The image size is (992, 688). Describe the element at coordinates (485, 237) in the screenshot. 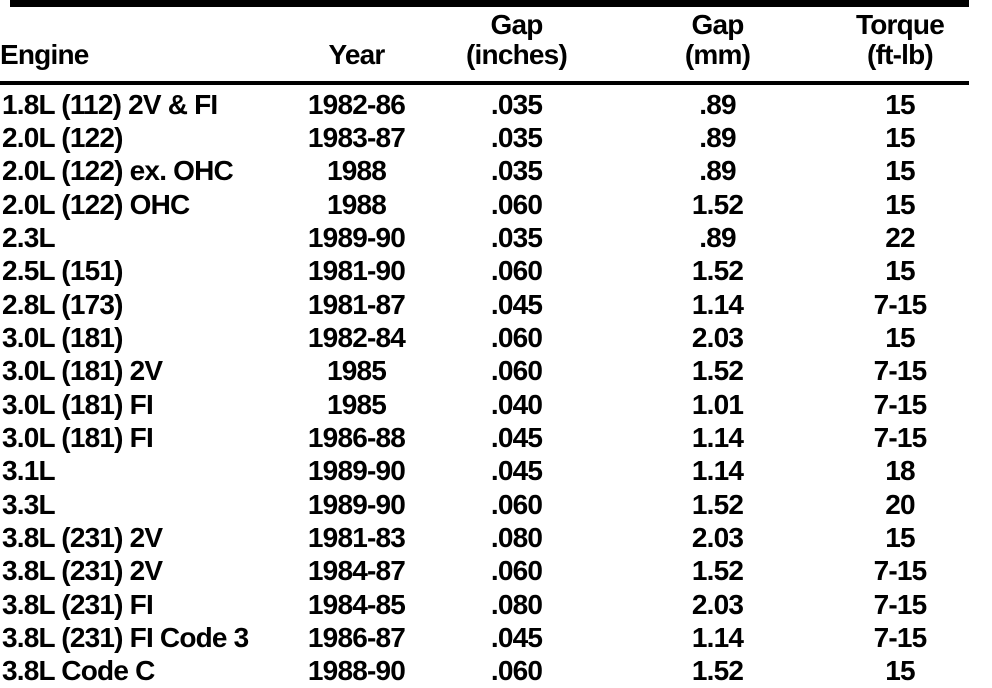

I see `table-row: 2.3L 1989-90 .035 .89 22` at that location.